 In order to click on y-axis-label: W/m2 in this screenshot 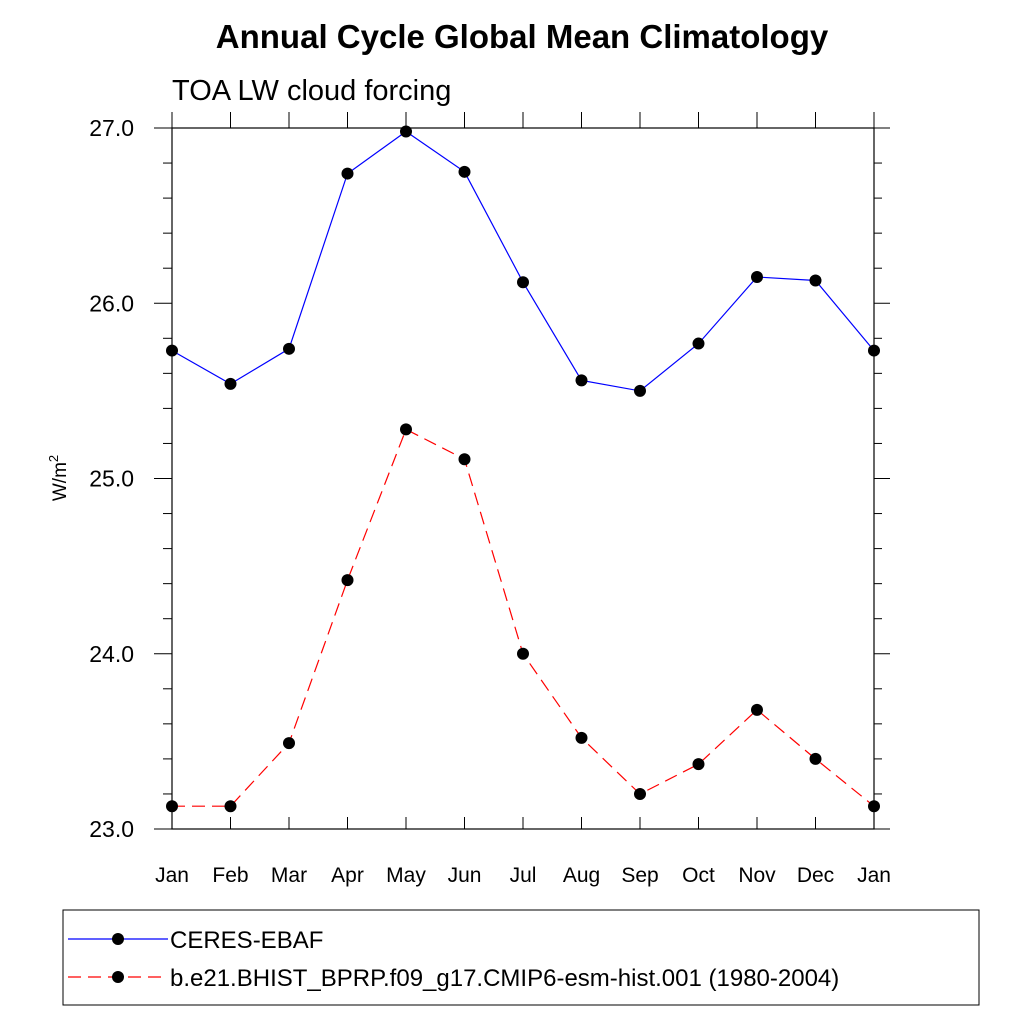, I will do `click(58, 478)`.